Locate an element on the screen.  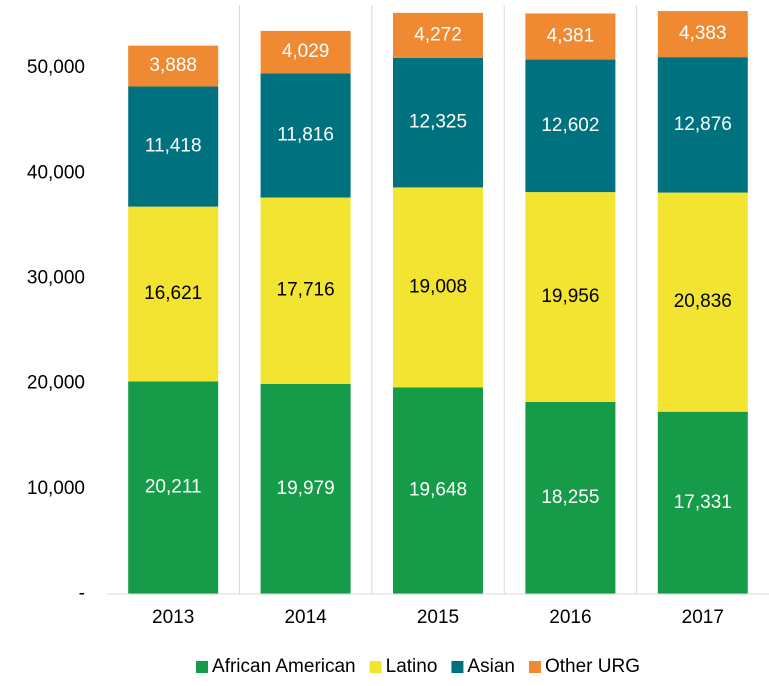
data-label: 19,979 is located at coordinates (306, 488).